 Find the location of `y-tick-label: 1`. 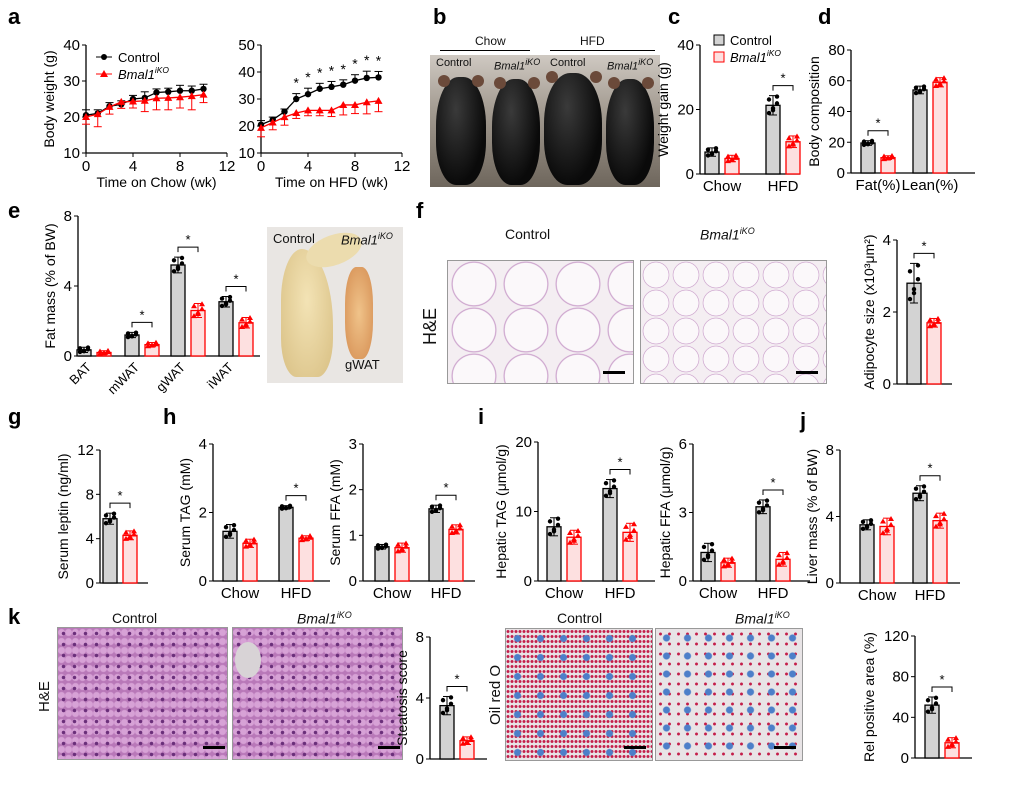

y-tick-label: 1 is located at coordinates (353, 535).